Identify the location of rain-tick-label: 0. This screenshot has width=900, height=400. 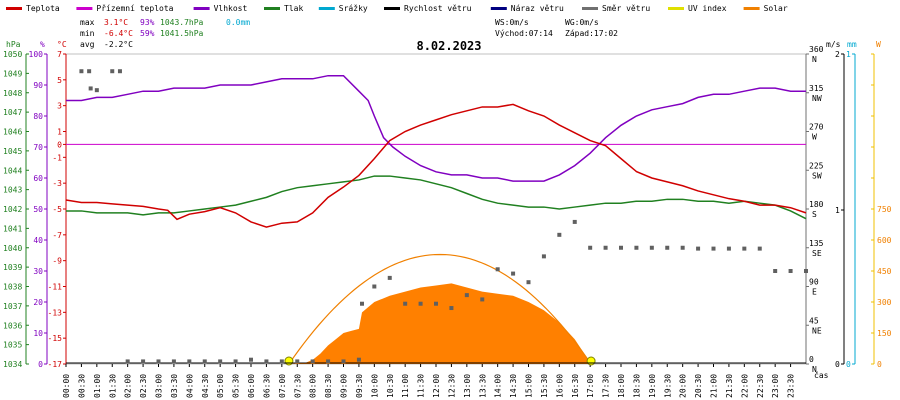
(848, 364).